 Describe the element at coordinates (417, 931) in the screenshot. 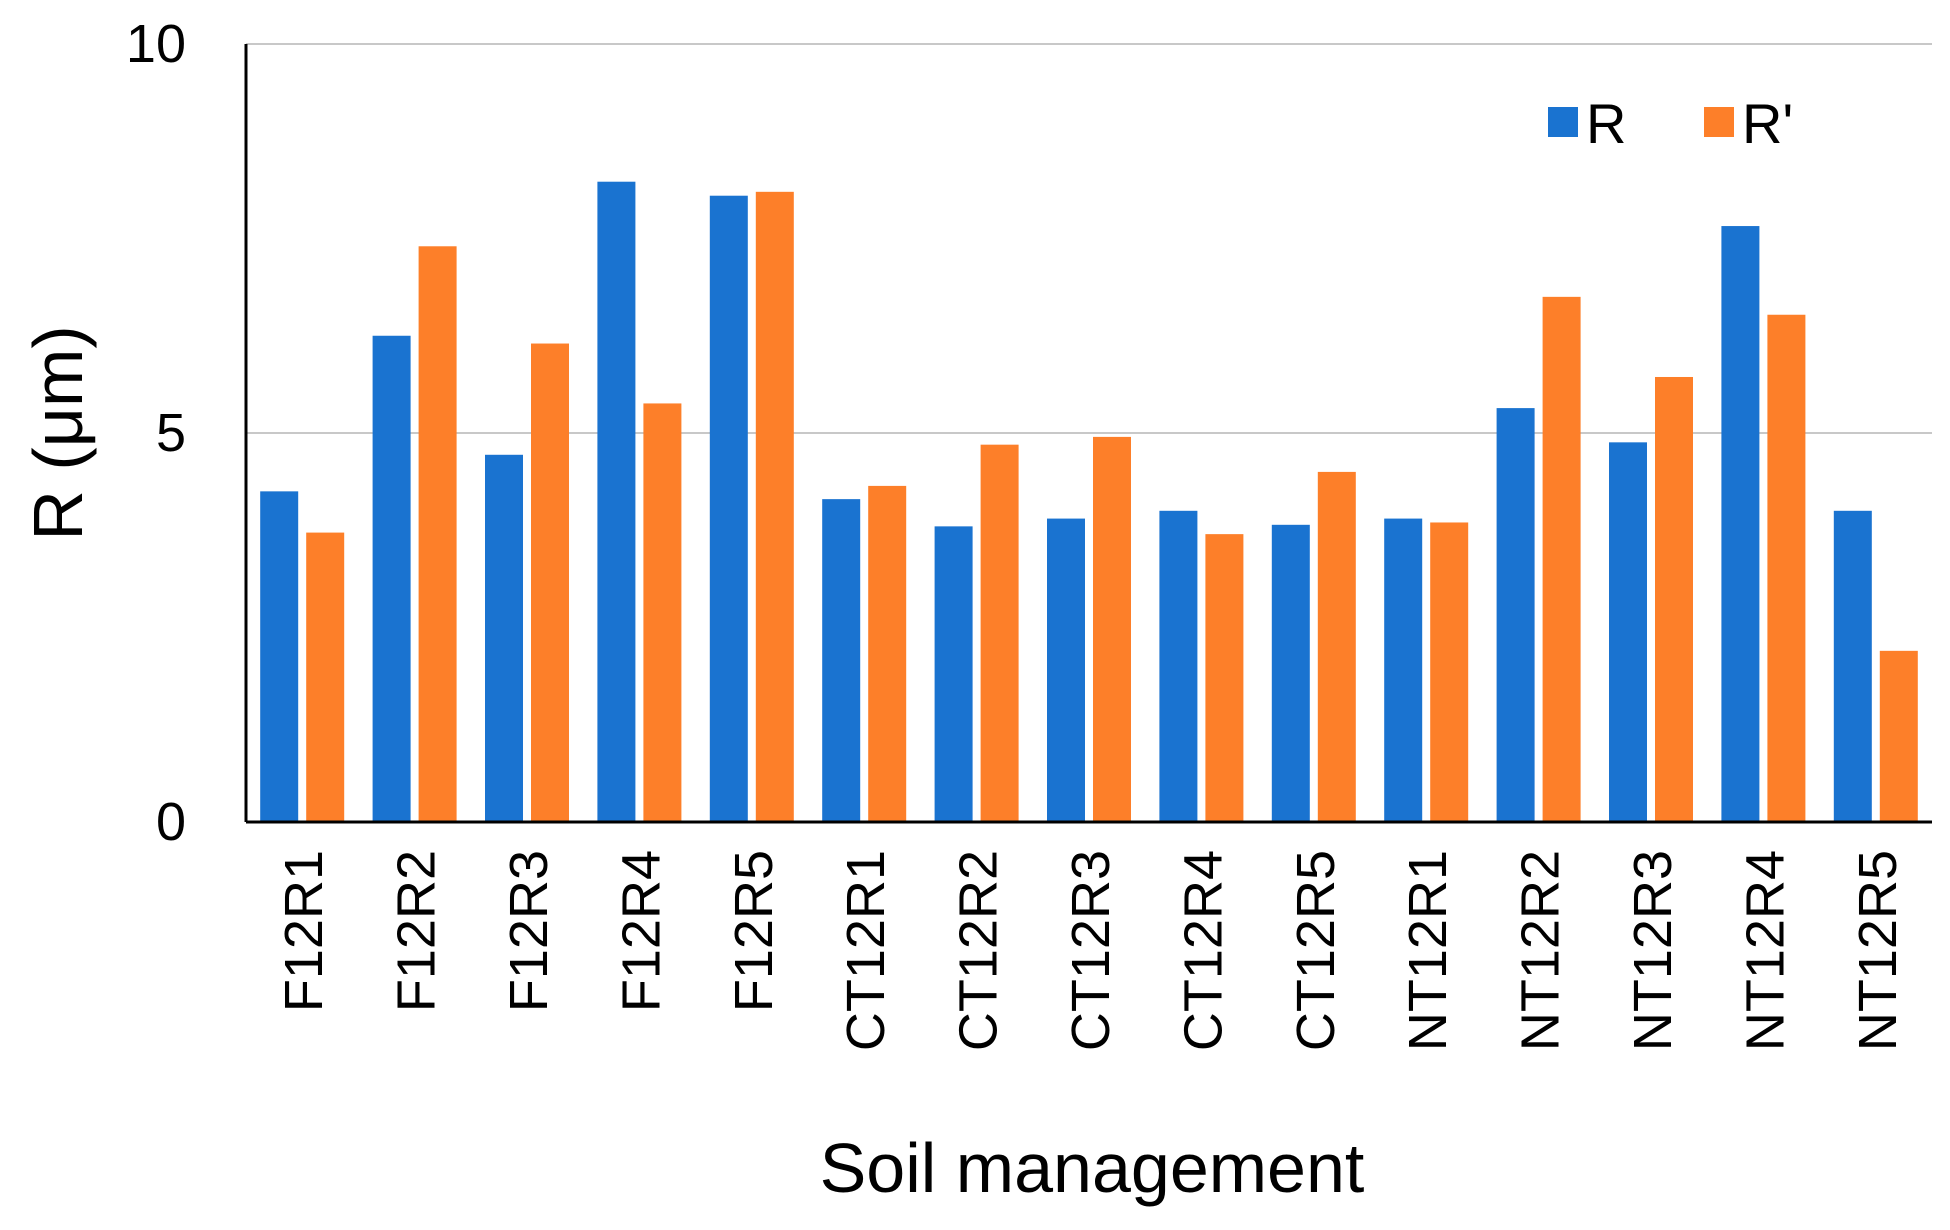

I see `x-tick-label: F12R2` at that location.